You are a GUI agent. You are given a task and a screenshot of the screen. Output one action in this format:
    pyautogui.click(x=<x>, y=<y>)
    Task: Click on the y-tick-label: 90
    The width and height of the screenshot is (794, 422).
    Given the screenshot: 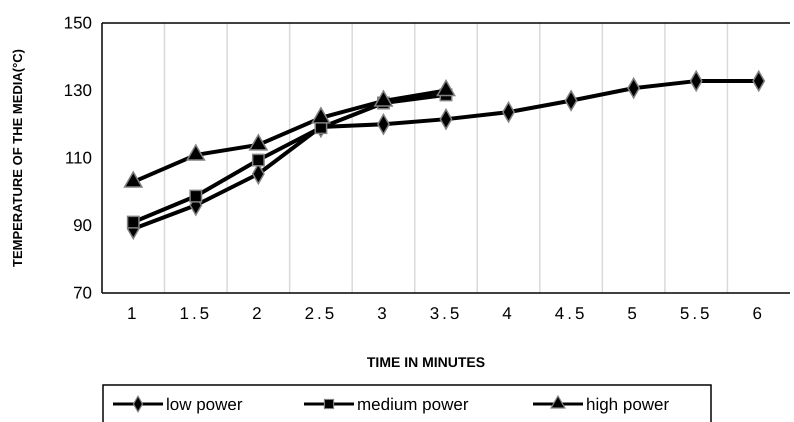 What is the action you would take?
    pyautogui.click(x=82, y=225)
    